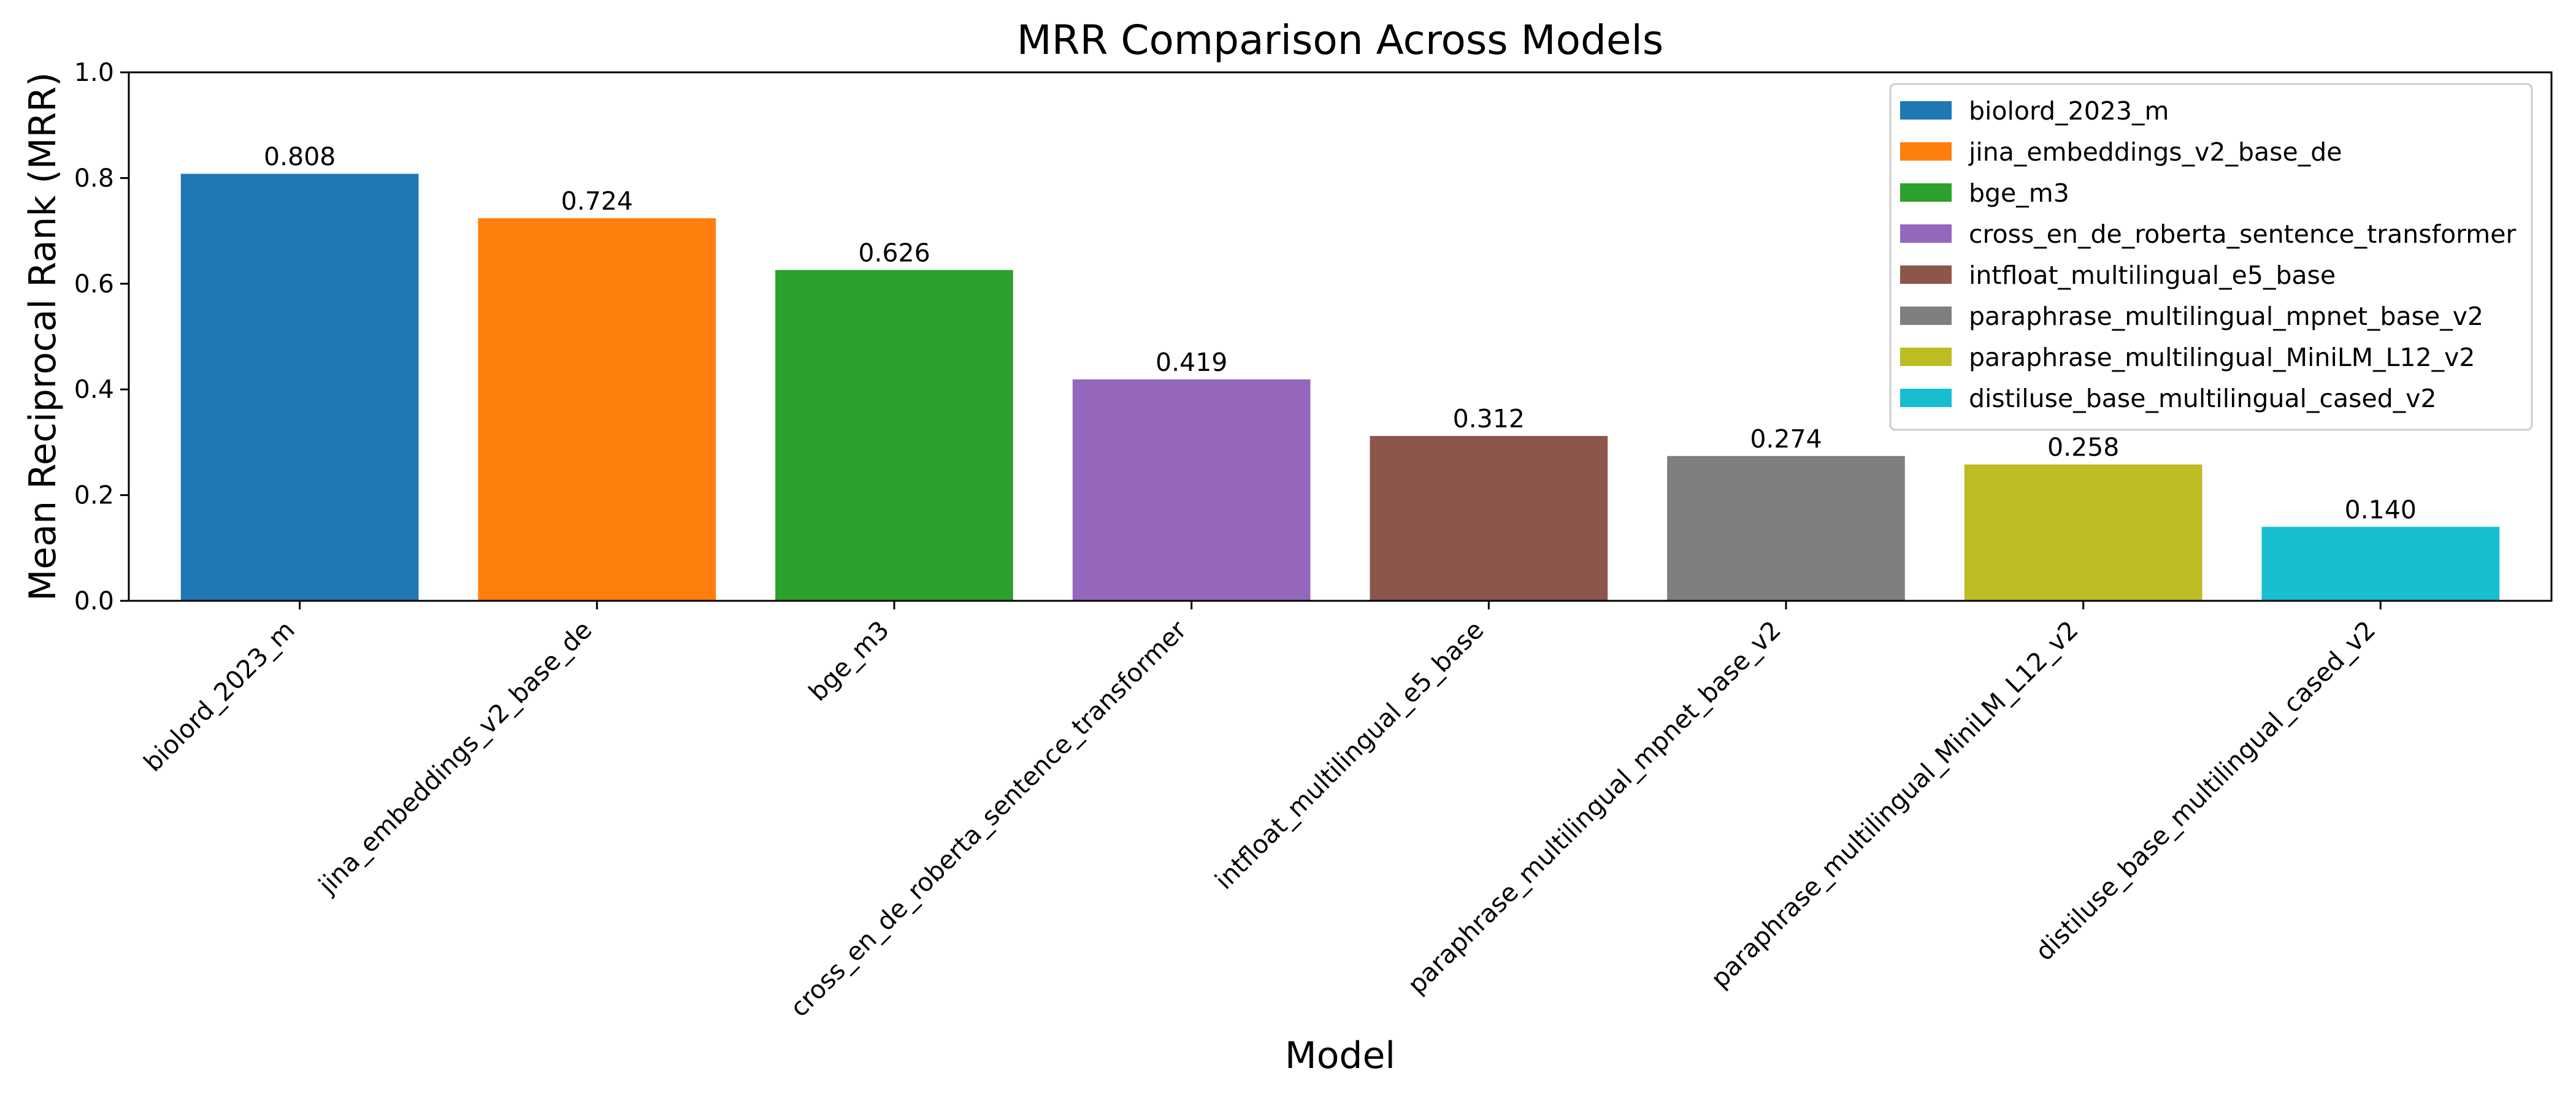  Describe the element at coordinates (894, 252) in the screenshot. I see `data-label: 0.626` at that location.